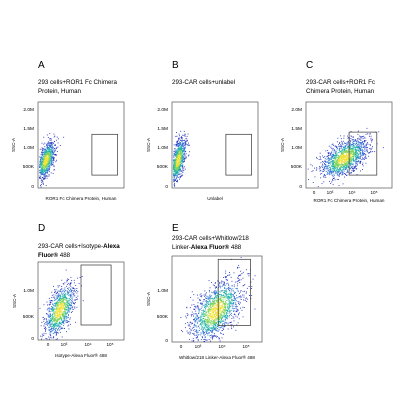  I want to click on y-tick-label: 500K, so click(29, 167).